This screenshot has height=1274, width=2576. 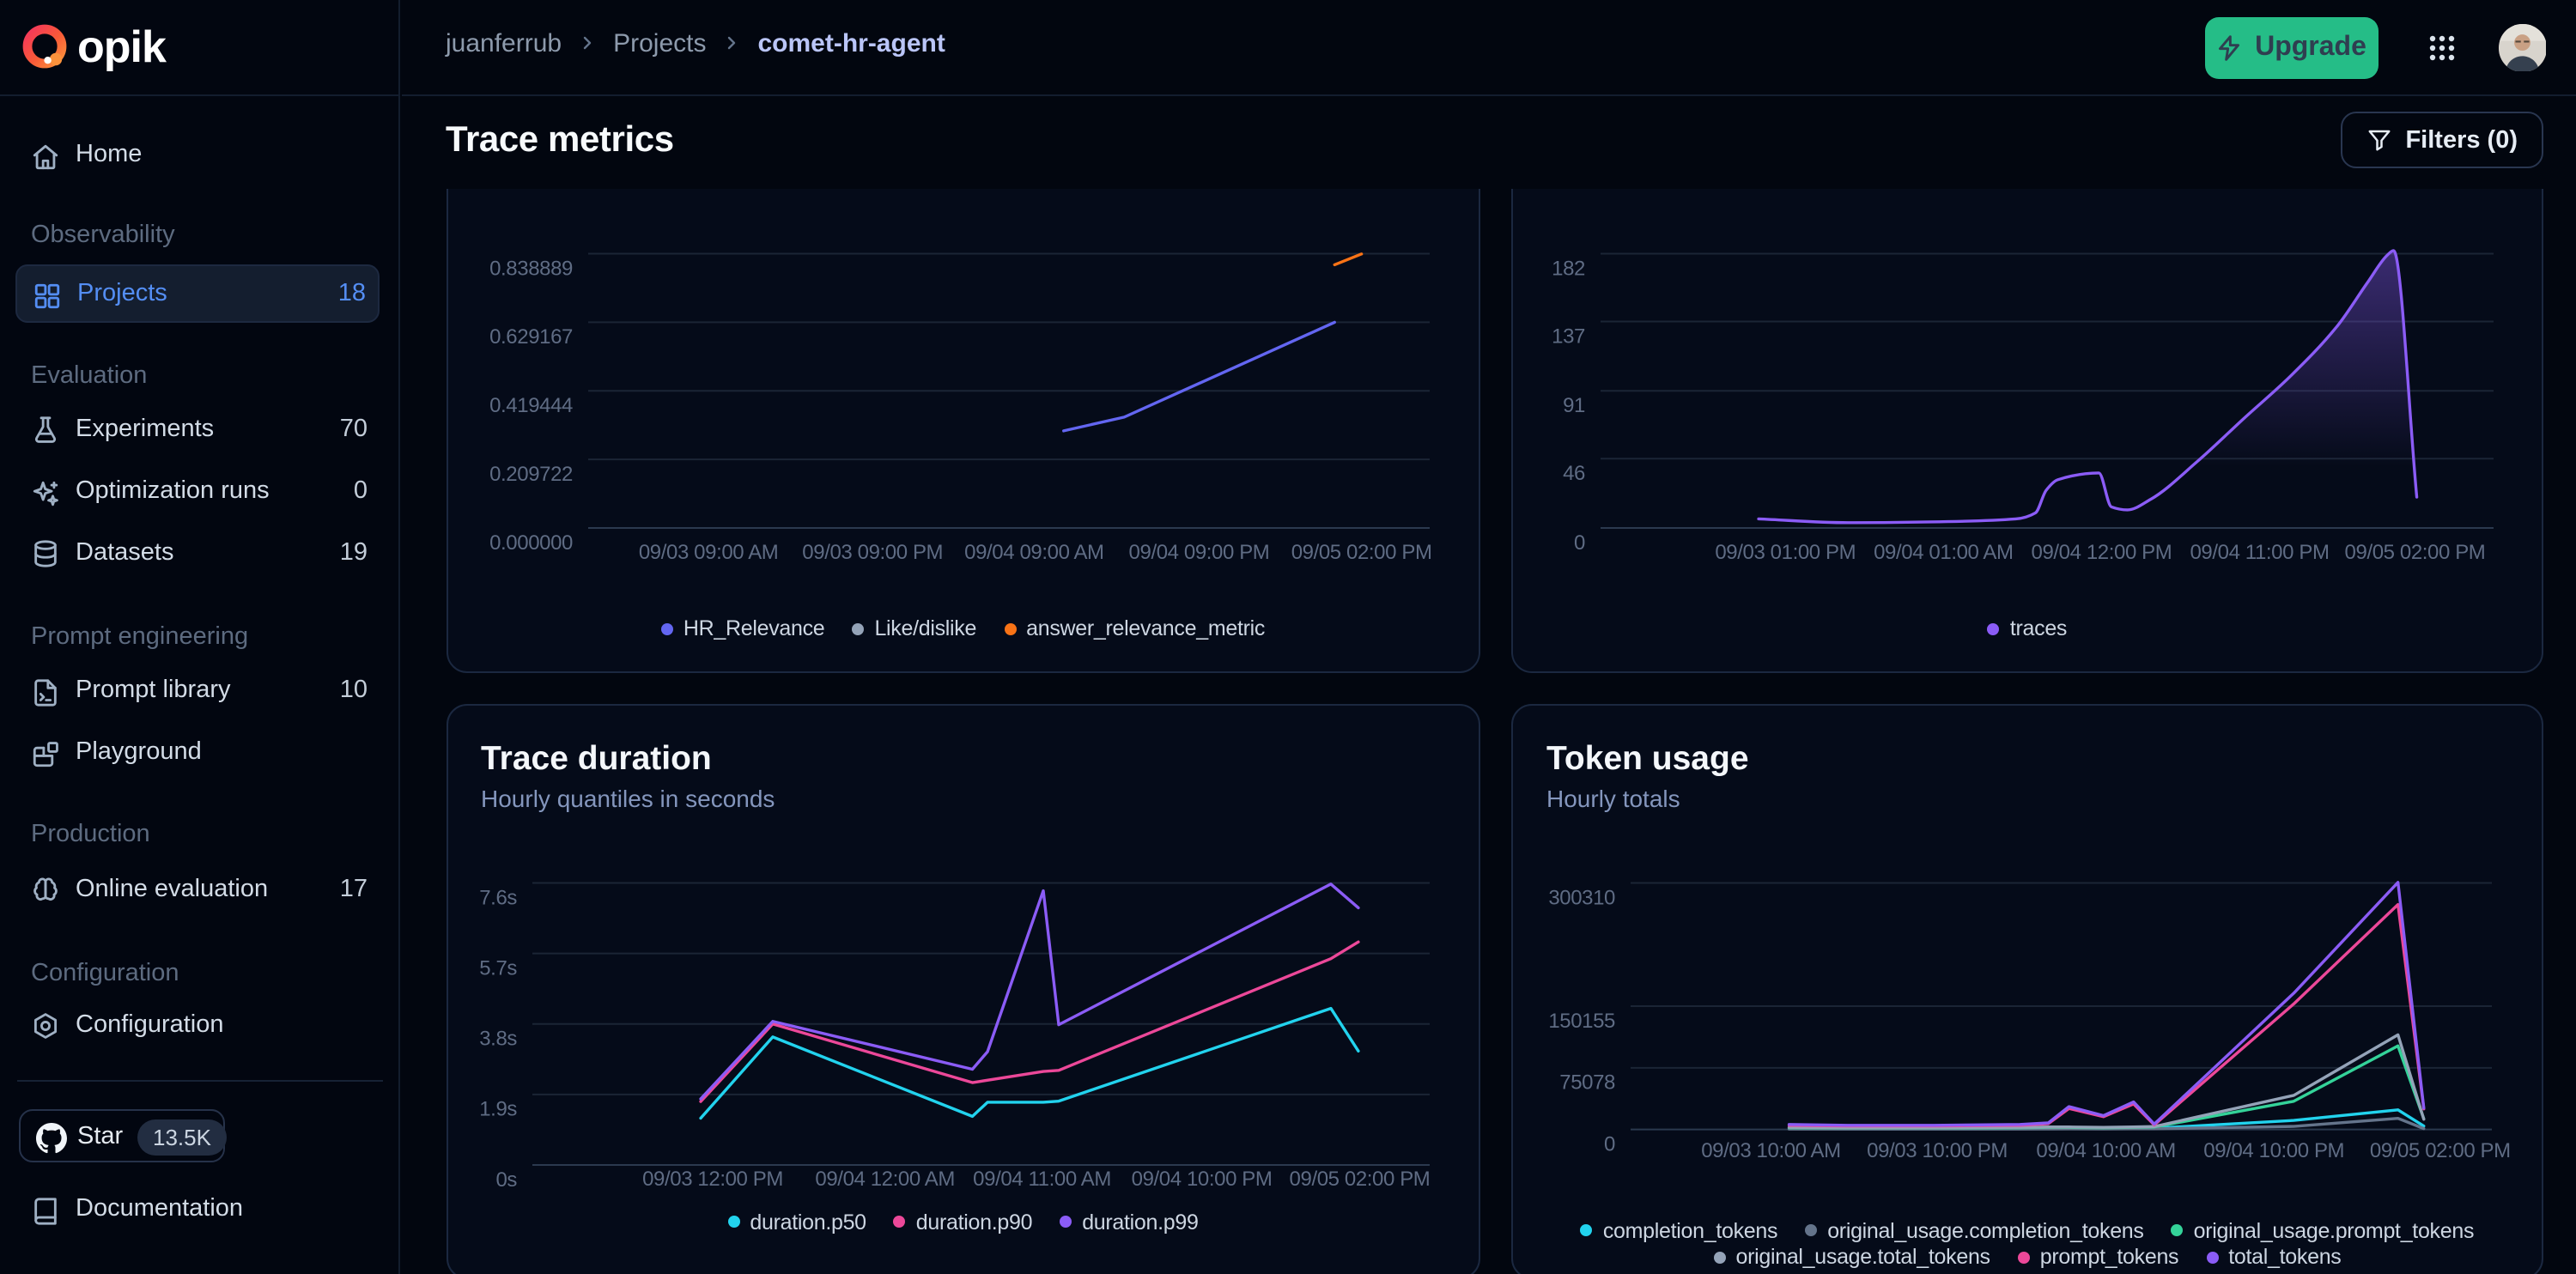 I want to click on legend-item: duration.p90, so click(x=963, y=1222).